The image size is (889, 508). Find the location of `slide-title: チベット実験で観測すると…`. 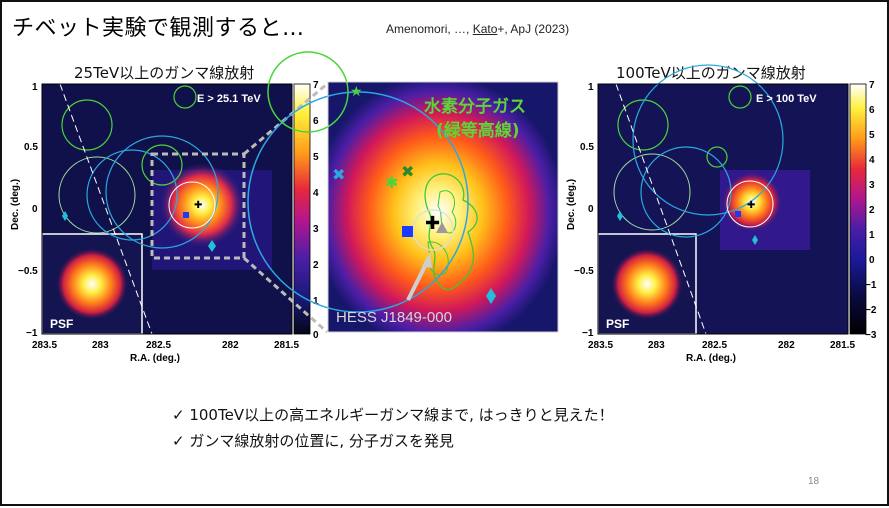

slide-title: チベット実験で観測すると… is located at coordinates (158, 28).